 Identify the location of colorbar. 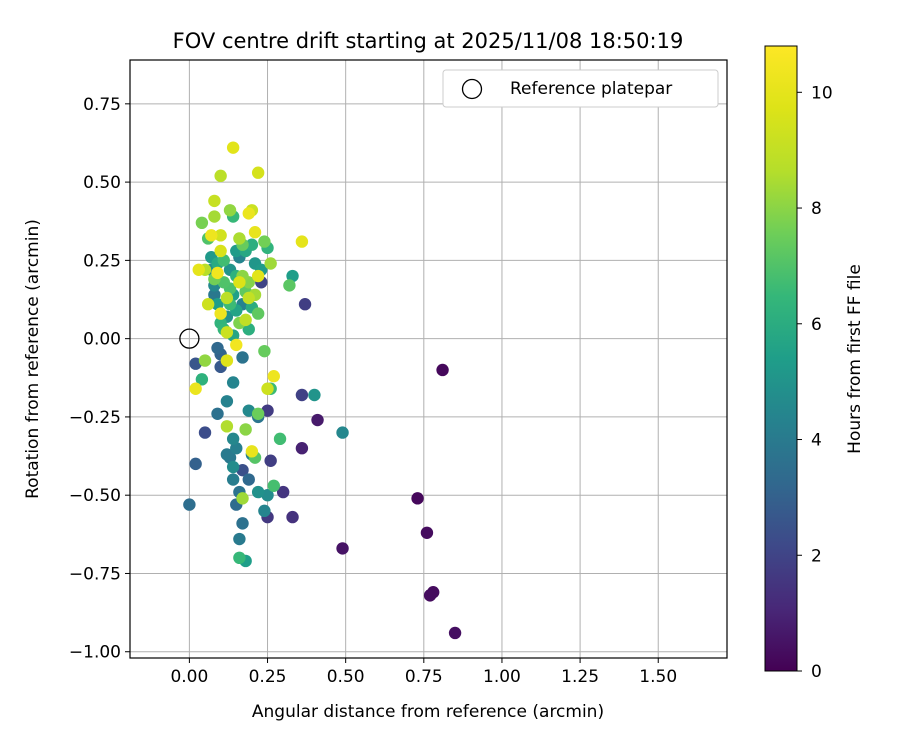
(781, 358).